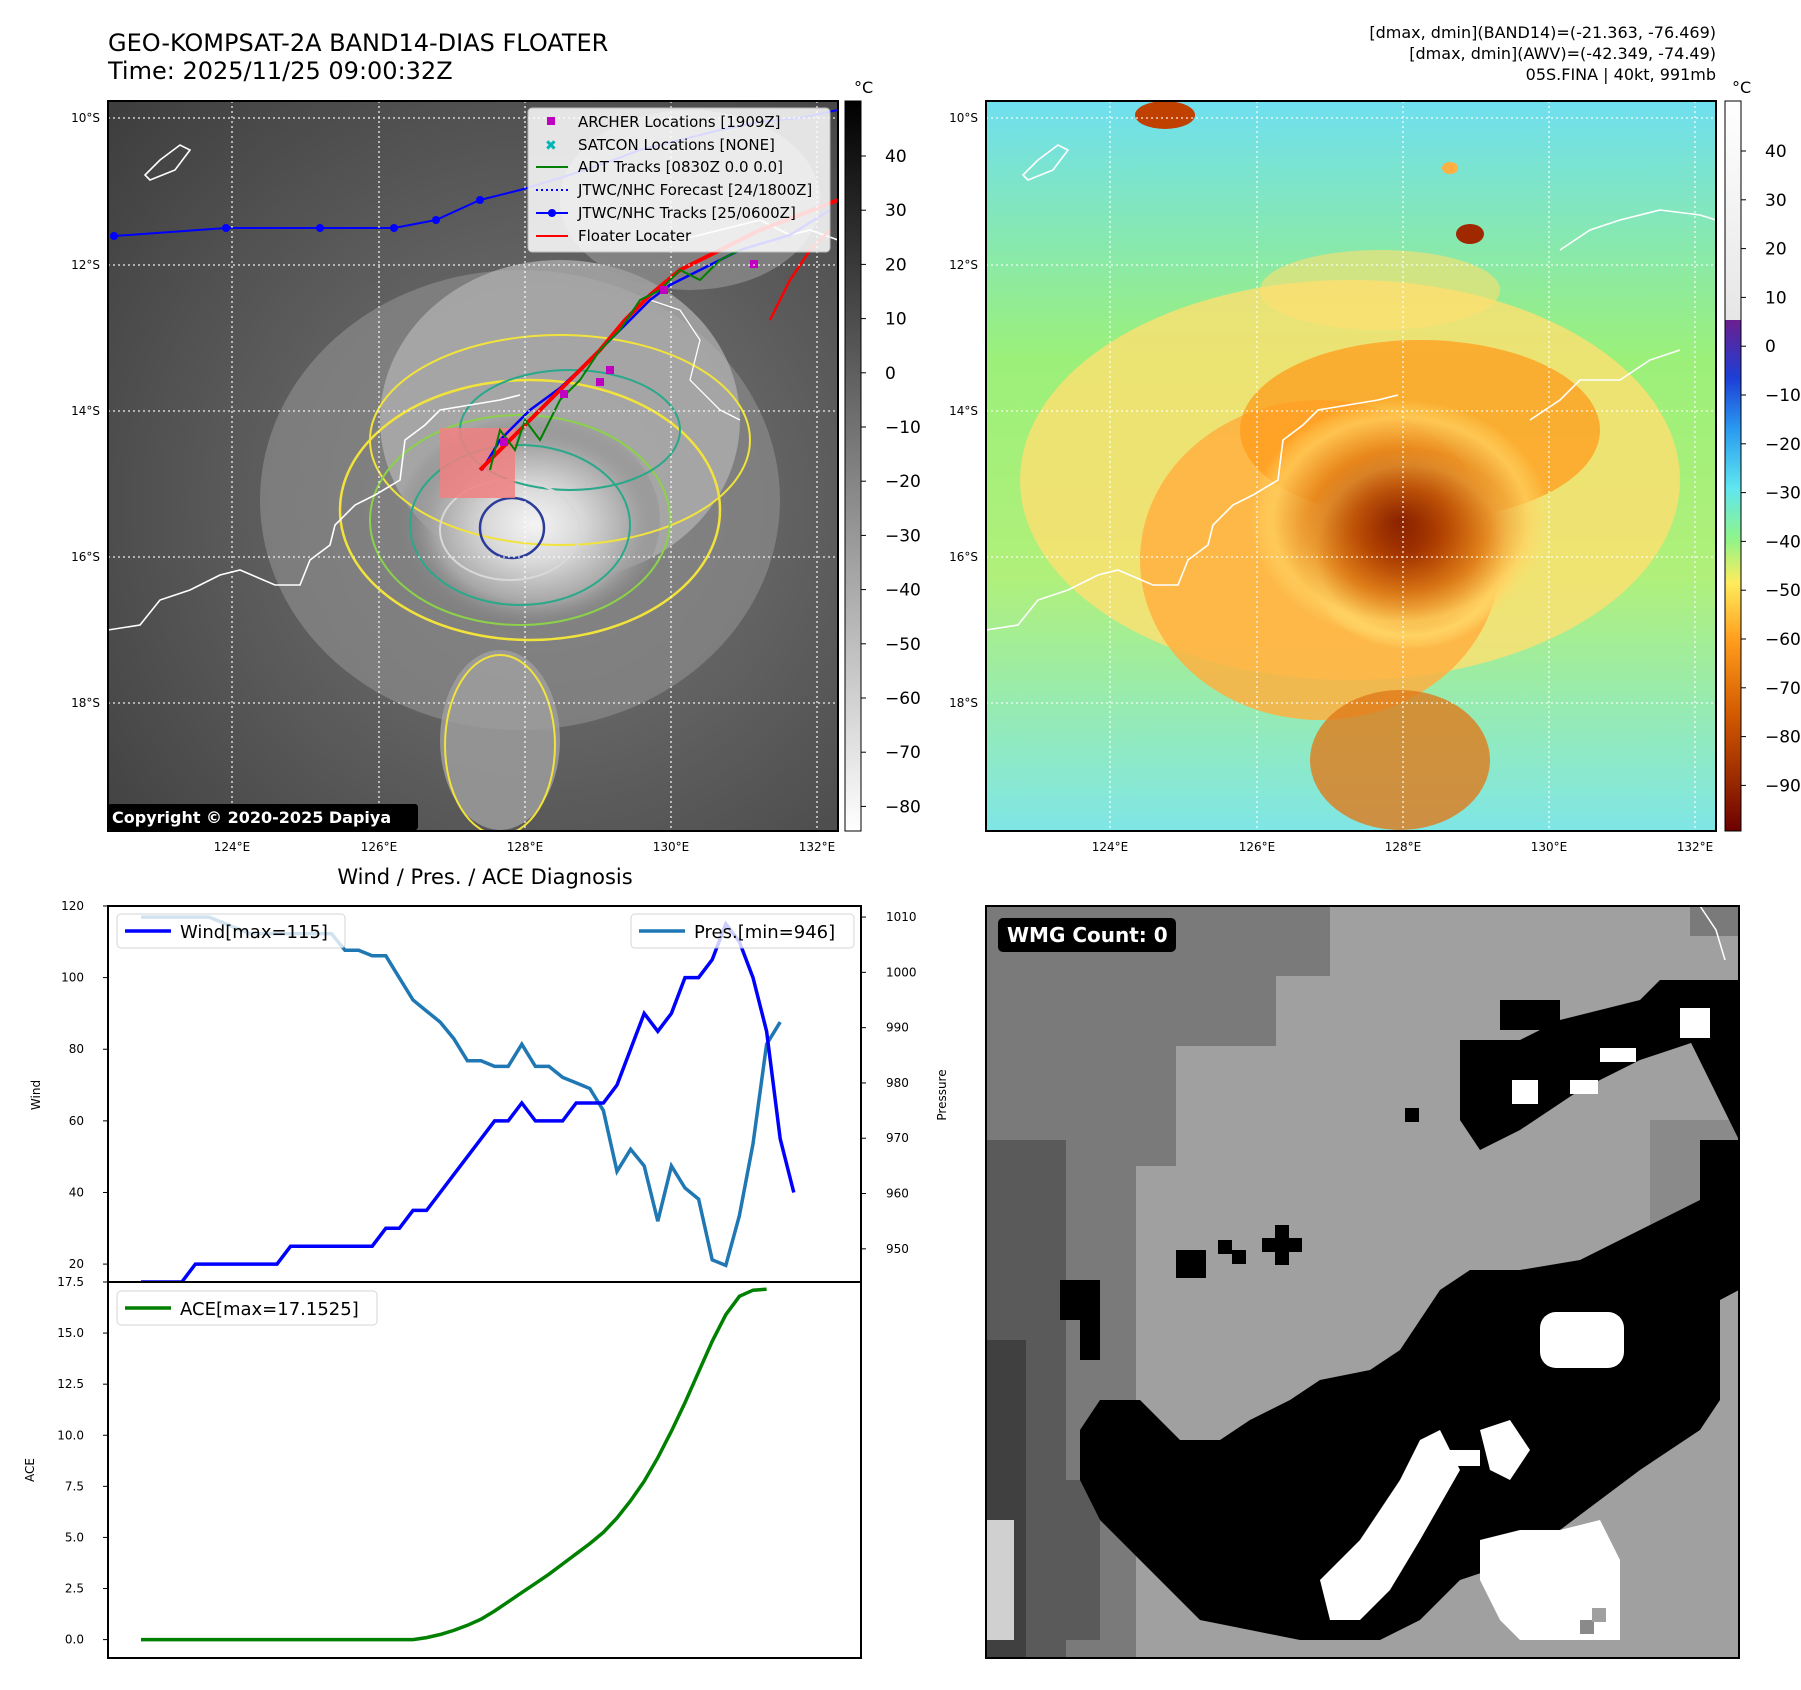 The height and width of the screenshot is (1690, 1801). I want to click on wind-tick-label: 60, so click(76, 1121).